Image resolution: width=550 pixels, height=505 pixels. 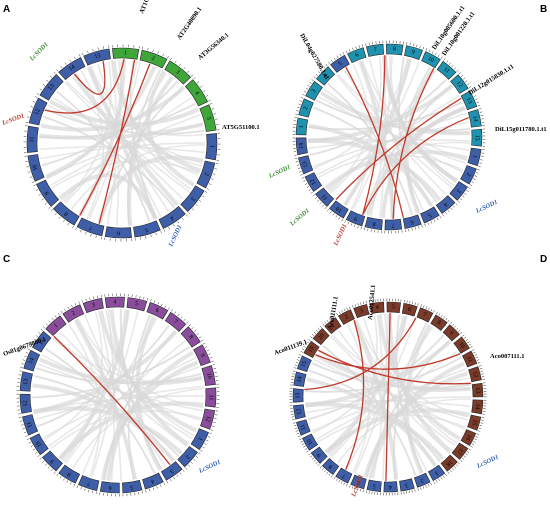 What do you see at coordinates (290, 348) in the screenshot?
I see `gene-label: Aco011139.1` at bounding box center [290, 348].